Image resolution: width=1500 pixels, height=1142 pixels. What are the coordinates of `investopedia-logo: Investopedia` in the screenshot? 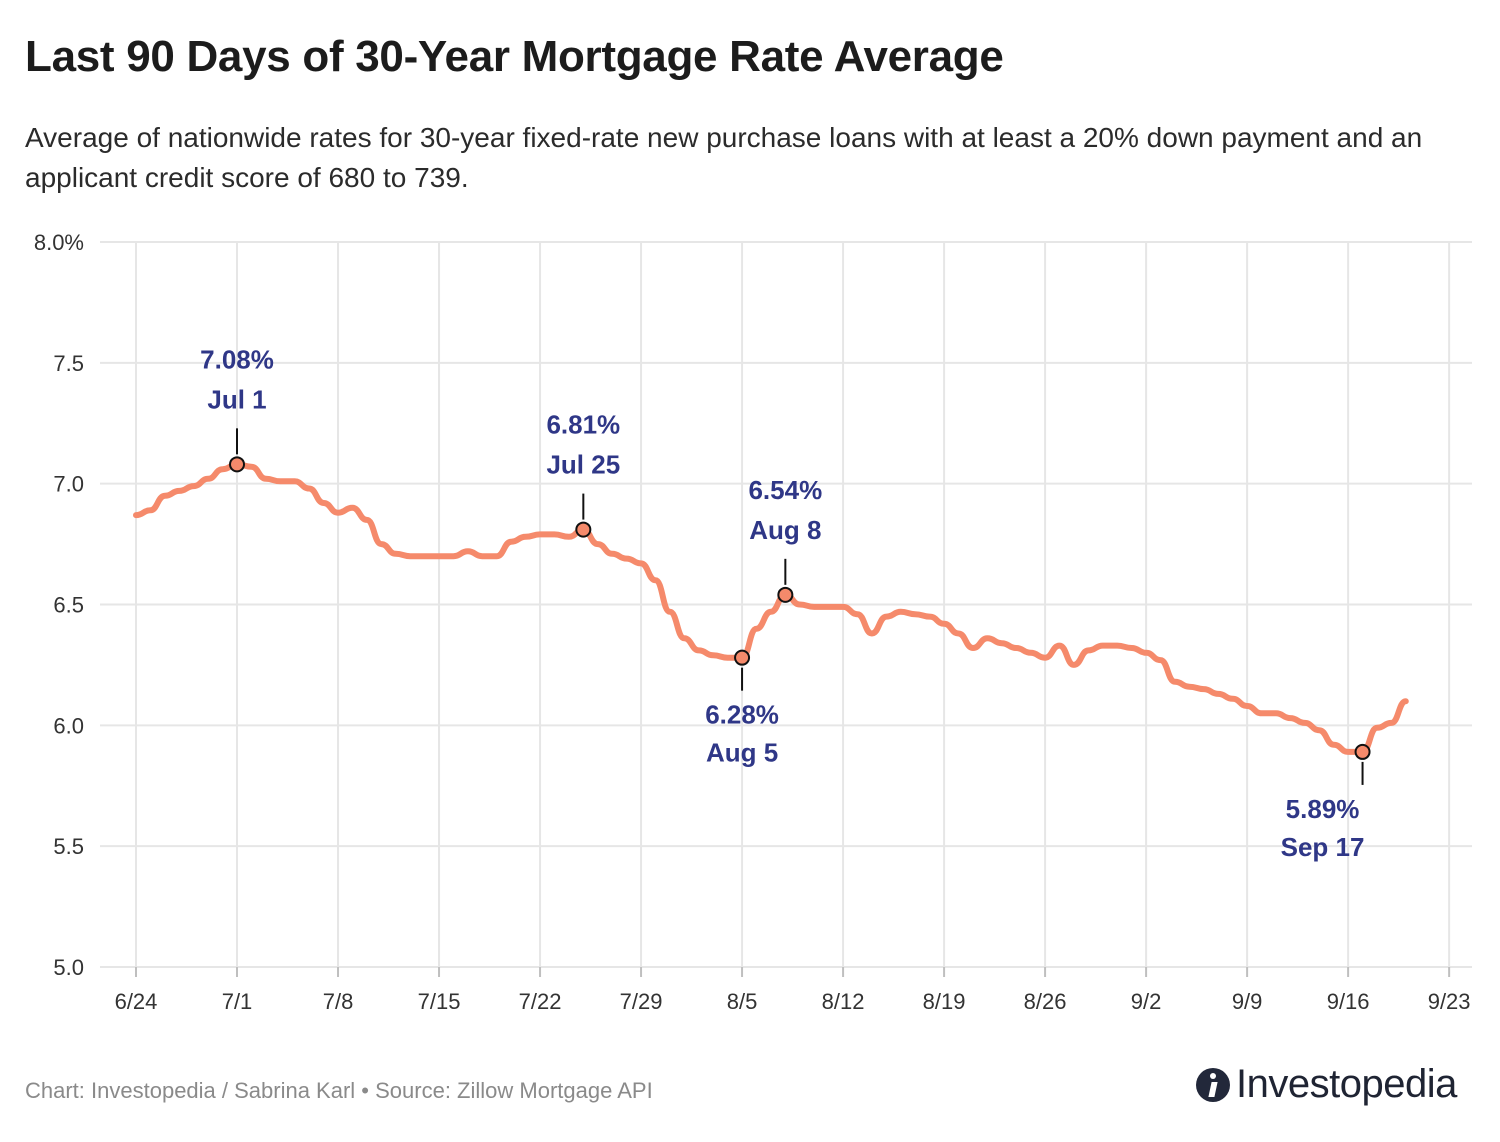 It's located at (1326, 1084).